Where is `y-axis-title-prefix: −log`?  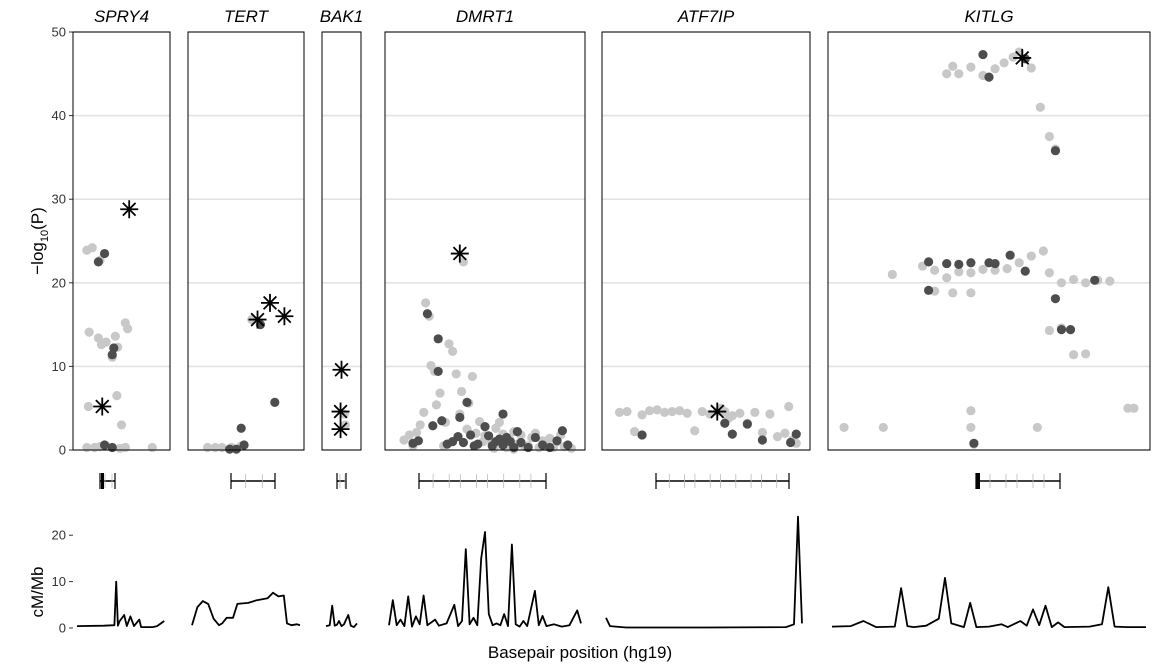
y-axis-title-prefix: −log is located at coordinates (37, 258).